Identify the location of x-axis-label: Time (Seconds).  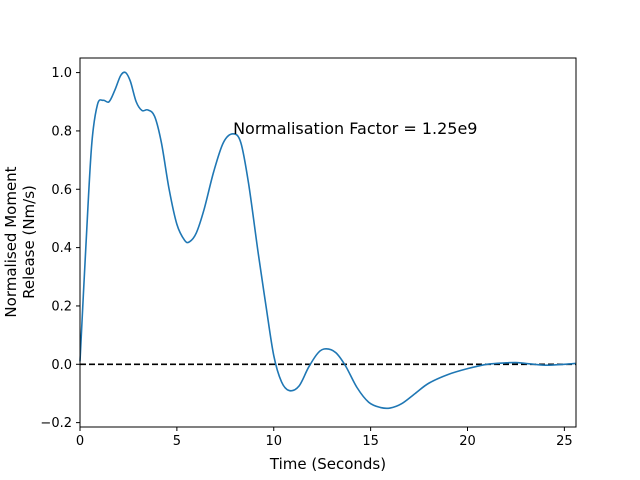
(327, 464).